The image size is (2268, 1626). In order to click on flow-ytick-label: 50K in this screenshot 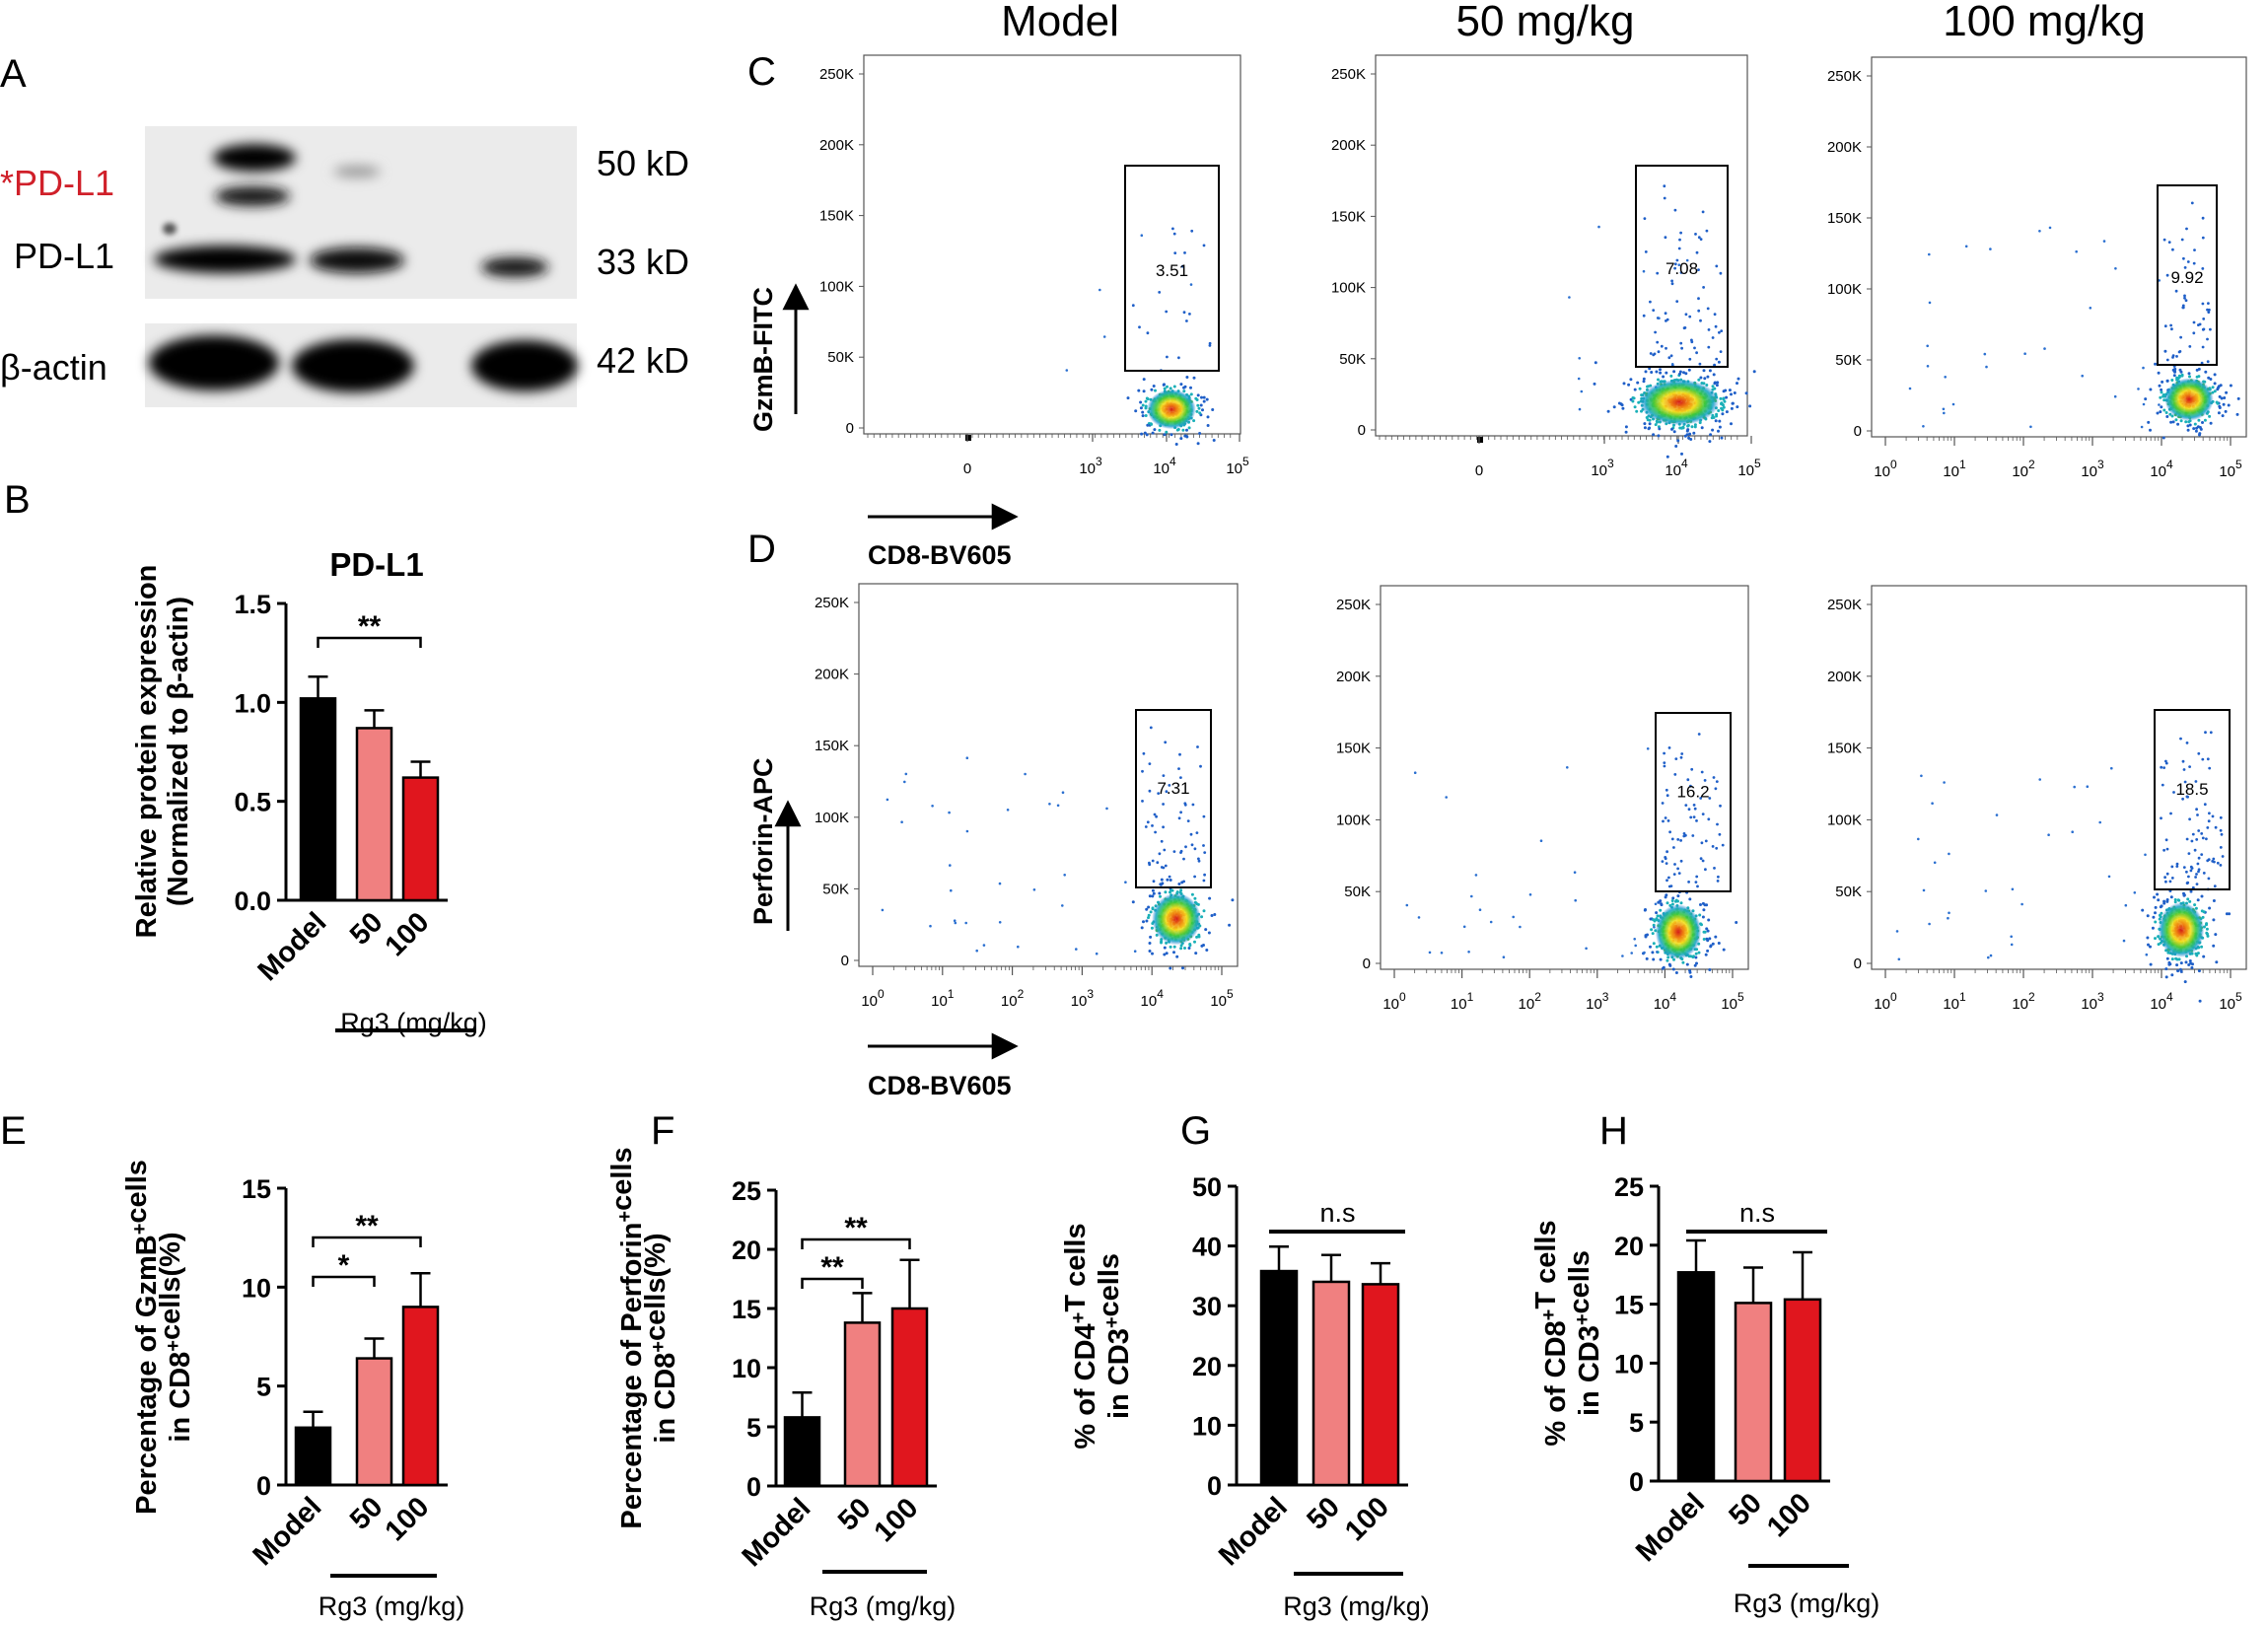, I will do `click(1848, 892)`.